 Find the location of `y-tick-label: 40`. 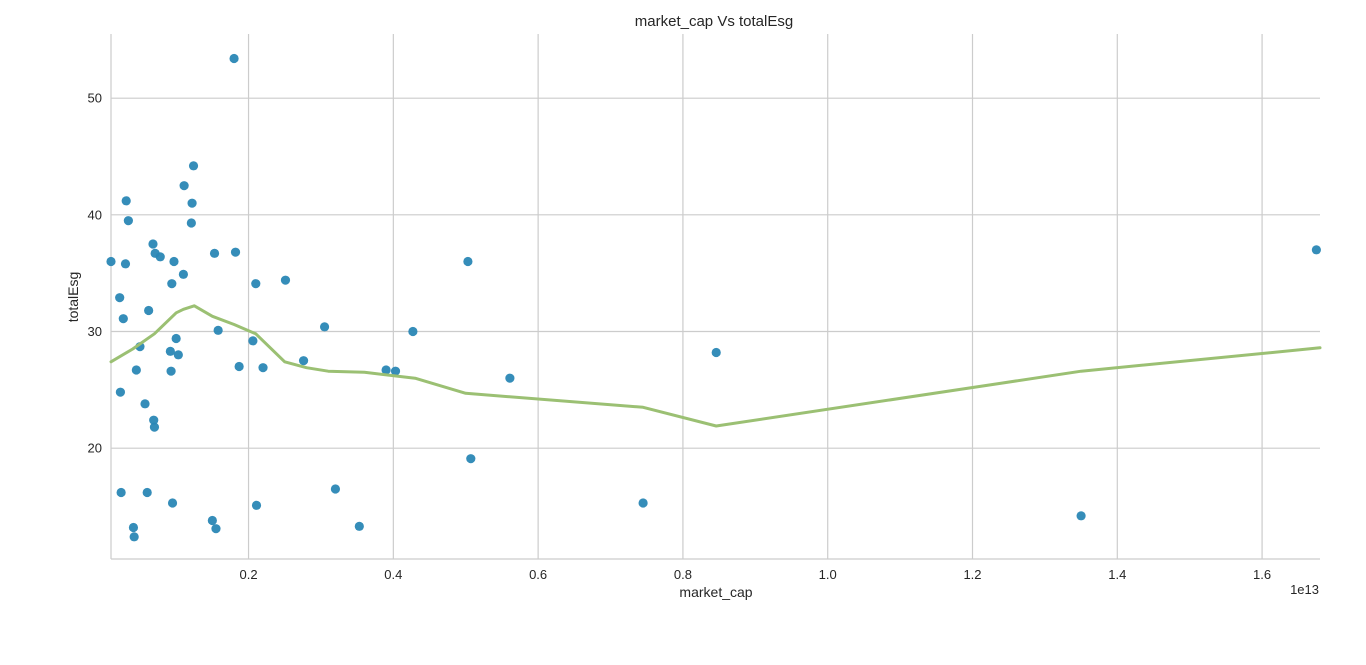

y-tick-label: 40 is located at coordinates (95, 214).